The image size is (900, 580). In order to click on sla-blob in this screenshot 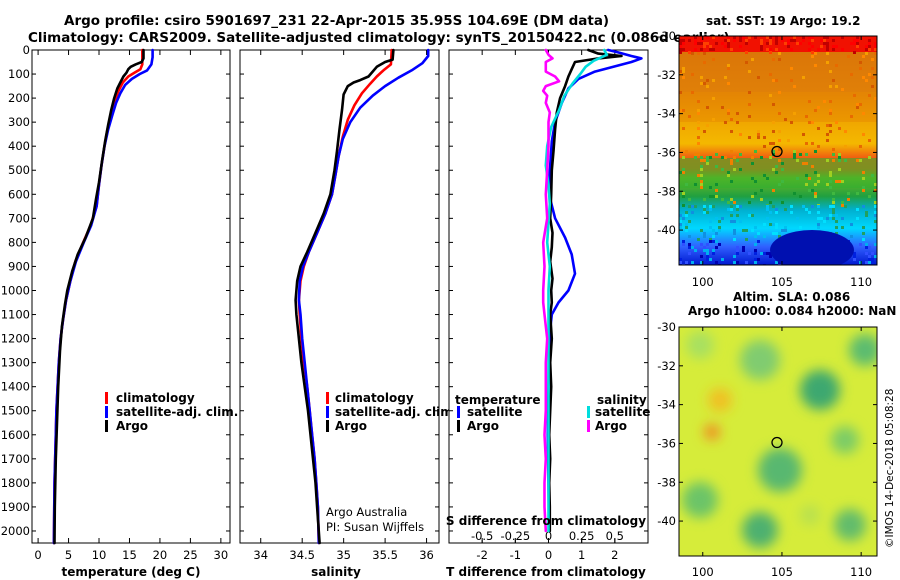, I will do `click(760, 530)`.